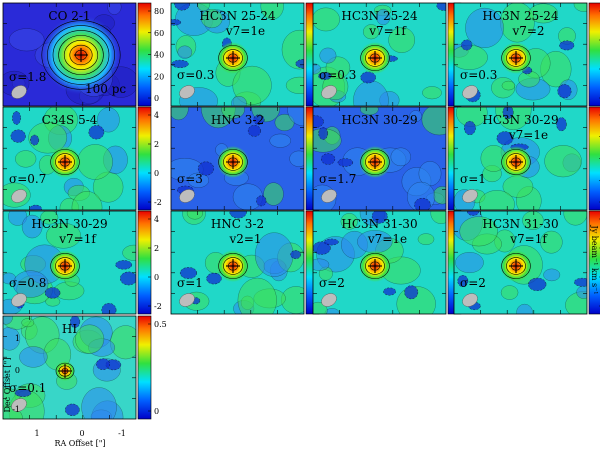  I want to click on x-axis-label: RA Offset ["], so click(79, 443).